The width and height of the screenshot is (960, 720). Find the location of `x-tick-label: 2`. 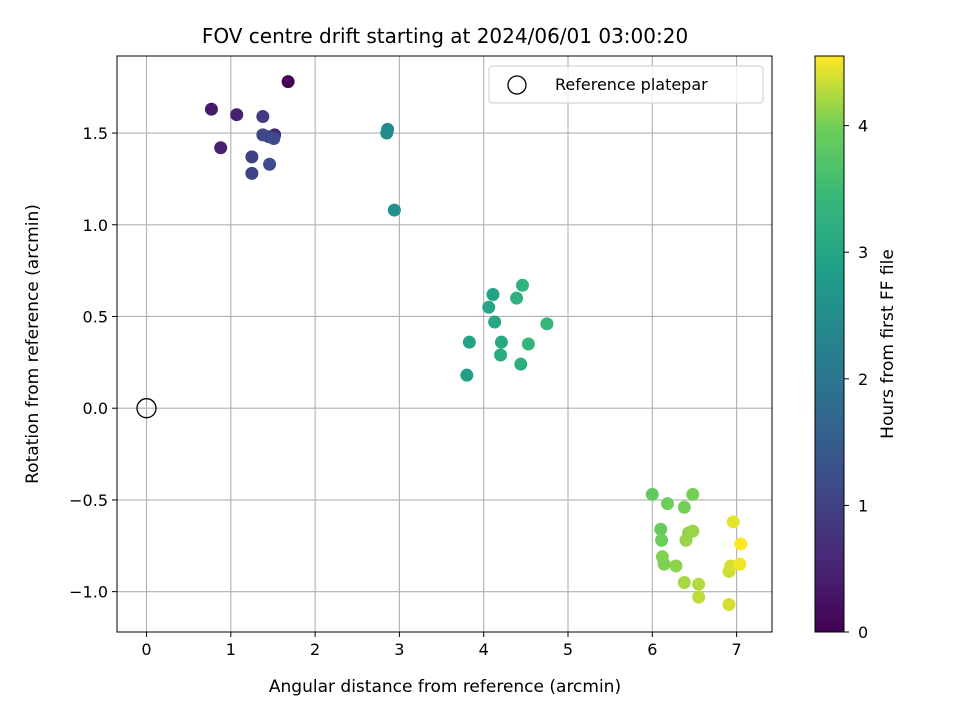

x-tick-label: 2 is located at coordinates (315, 649).